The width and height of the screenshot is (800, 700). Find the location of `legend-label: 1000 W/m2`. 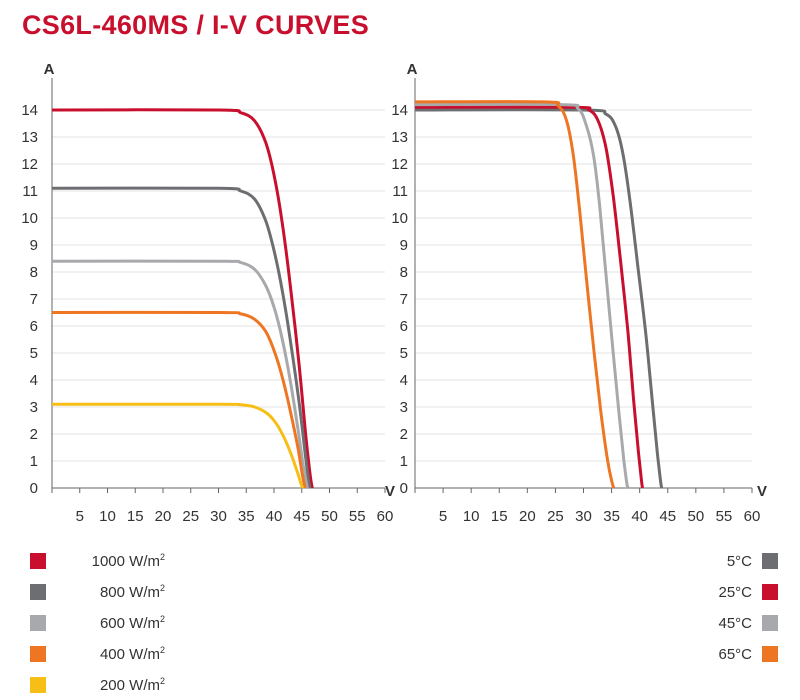

legend-label: 1000 W/m2 is located at coordinates (128, 561).